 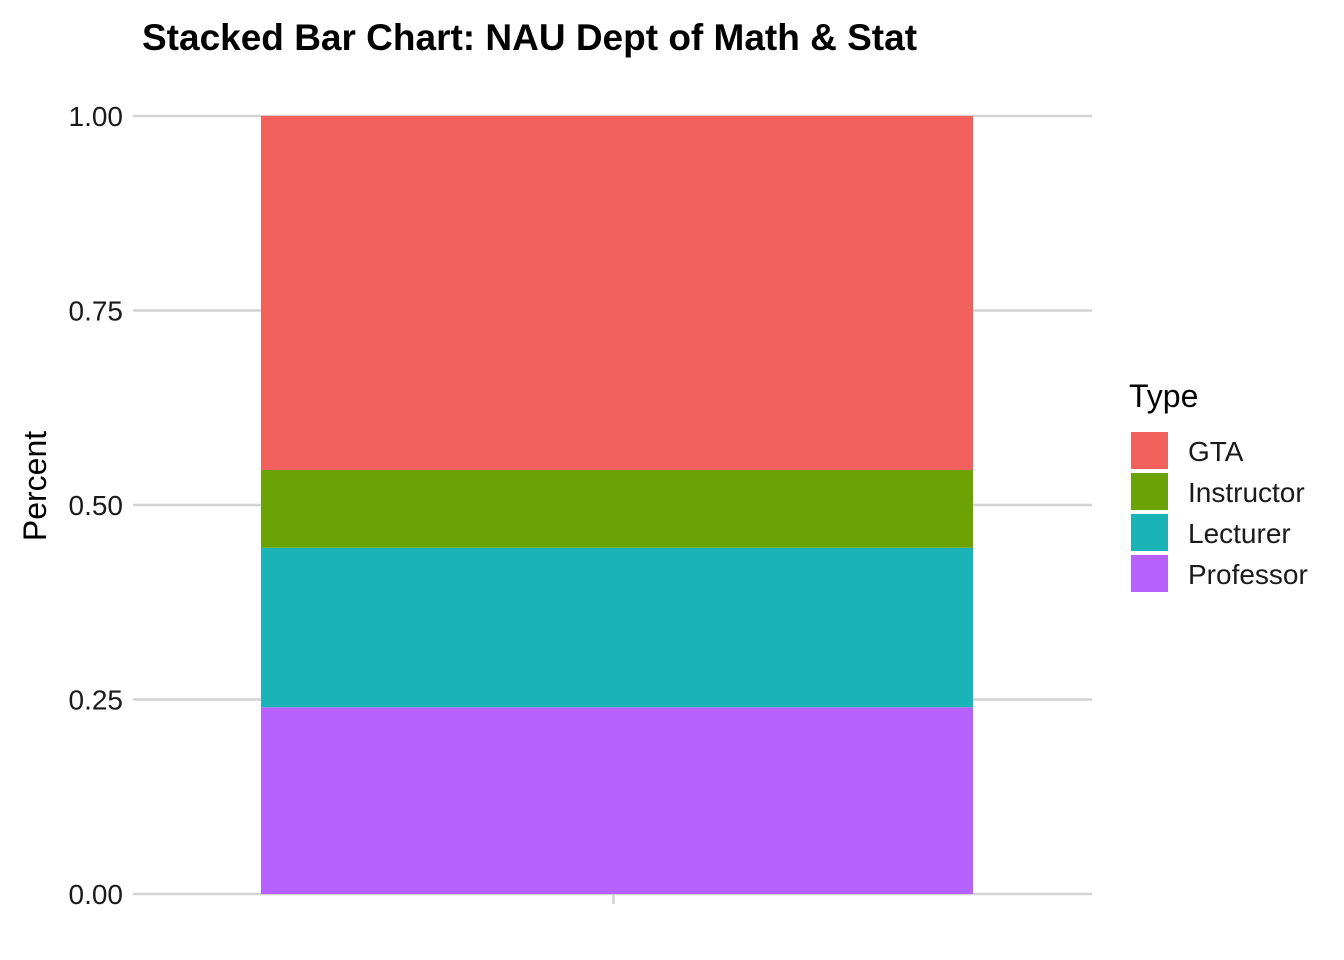 I want to click on legend-swatch-lecturer, so click(x=1149, y=532).